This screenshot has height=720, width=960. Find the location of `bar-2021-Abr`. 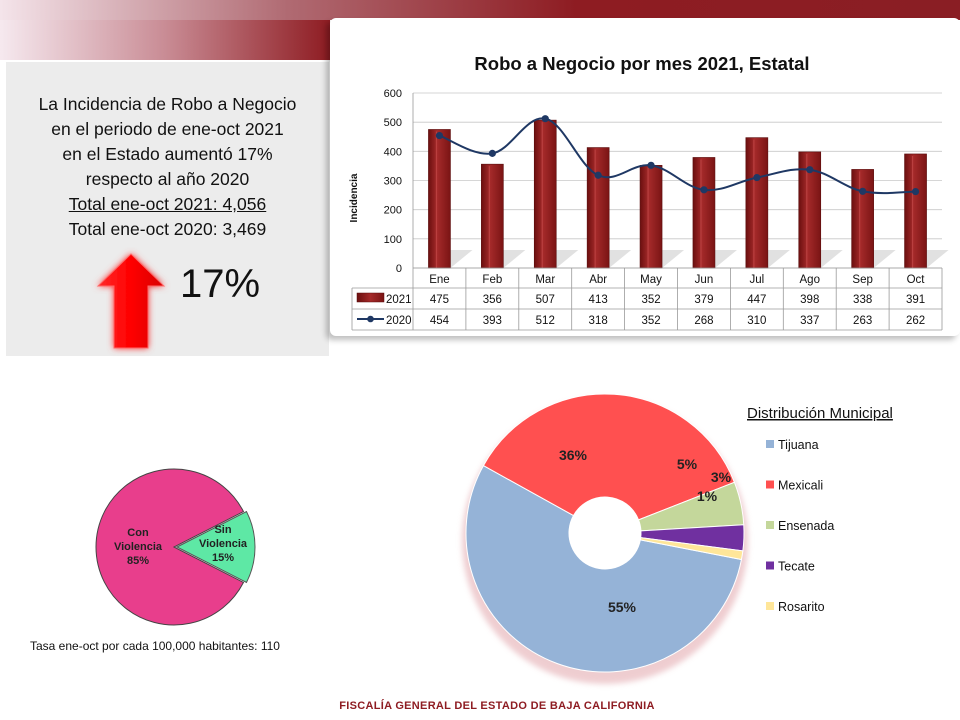

bar-2021-Abr is located at coordinates (598, 208).